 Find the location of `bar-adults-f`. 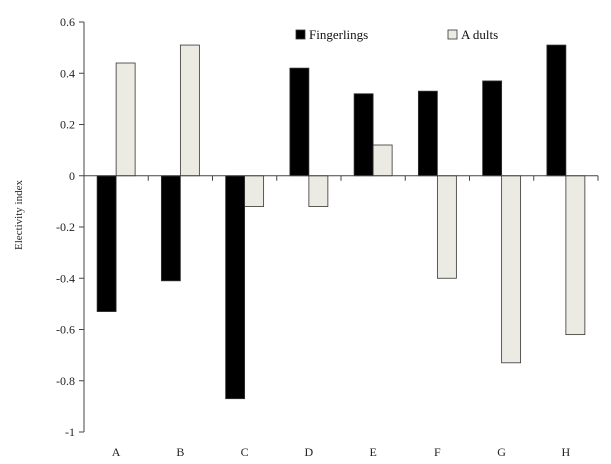

bar-adults-f is located at coordinates (446, 227).